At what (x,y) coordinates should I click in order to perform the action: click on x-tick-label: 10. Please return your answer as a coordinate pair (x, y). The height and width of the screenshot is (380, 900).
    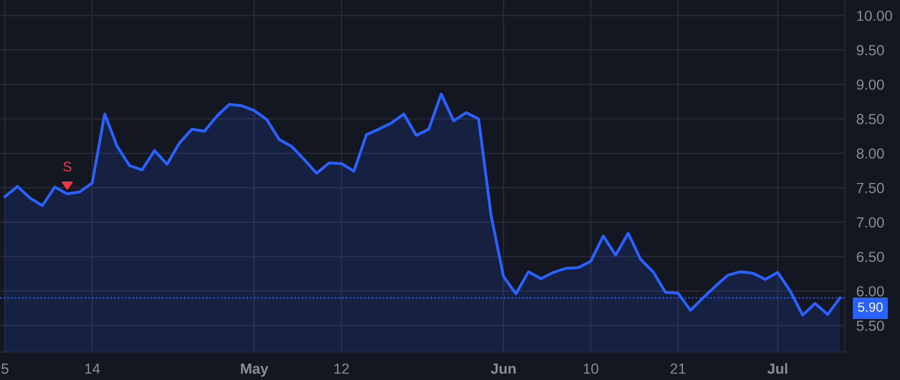
    Looking at the image, I should click on (591, 368).